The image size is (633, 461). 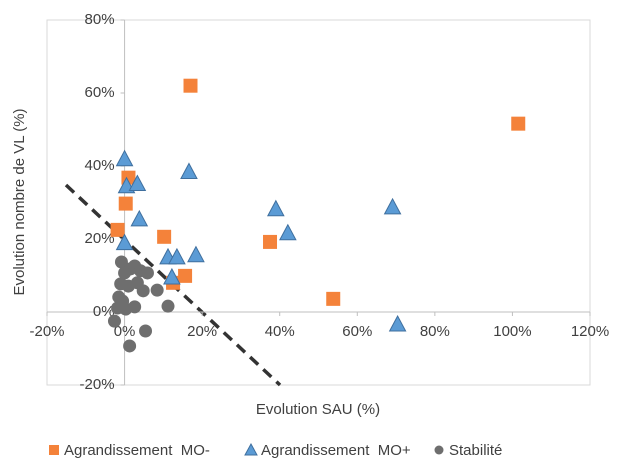 I want to click on y-axis-title: Evolution nombre de VL (%), so click(x=19, y=201).